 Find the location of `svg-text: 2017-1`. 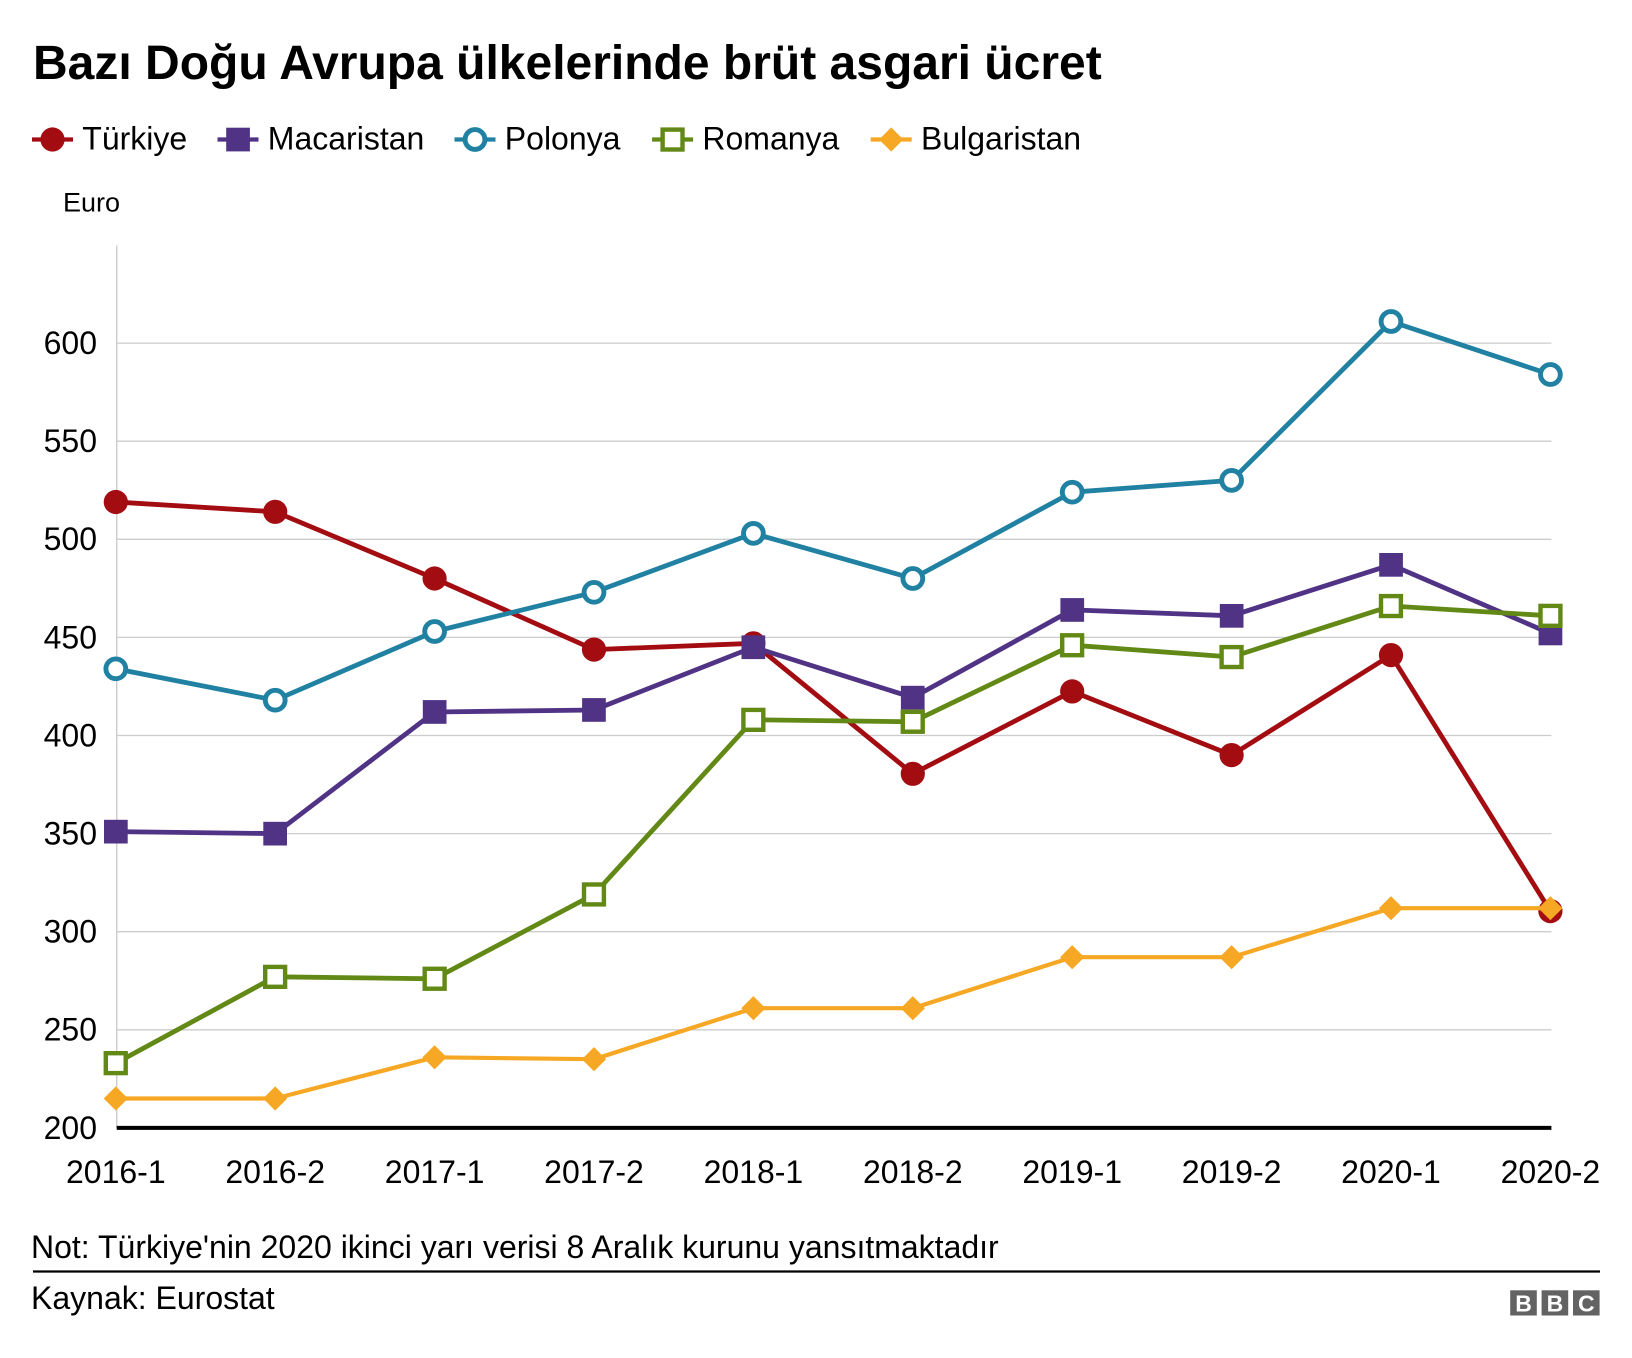

svg-text: 2017-1 is located at coordinates (435, 1172).